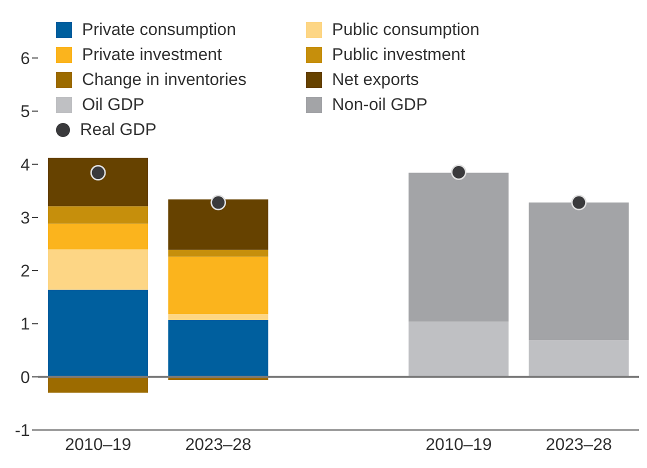 The height and width of the screenshot is (468, 647). I want to click on legend-label: Public consumption, so click(406, 30).